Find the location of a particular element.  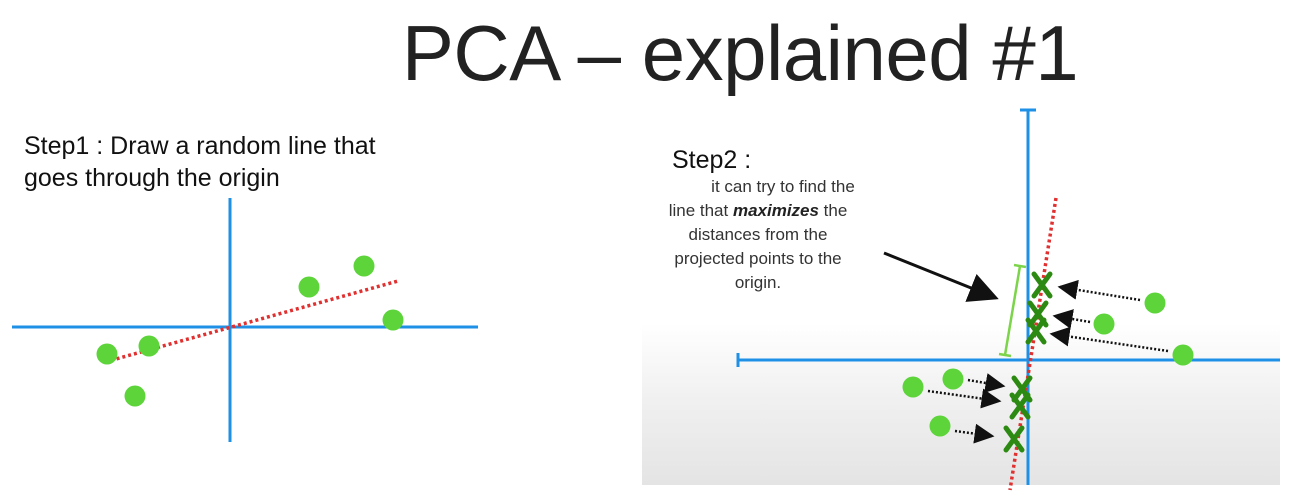

step2-body-line-3: distances from the is located at coordinates (758, 234).